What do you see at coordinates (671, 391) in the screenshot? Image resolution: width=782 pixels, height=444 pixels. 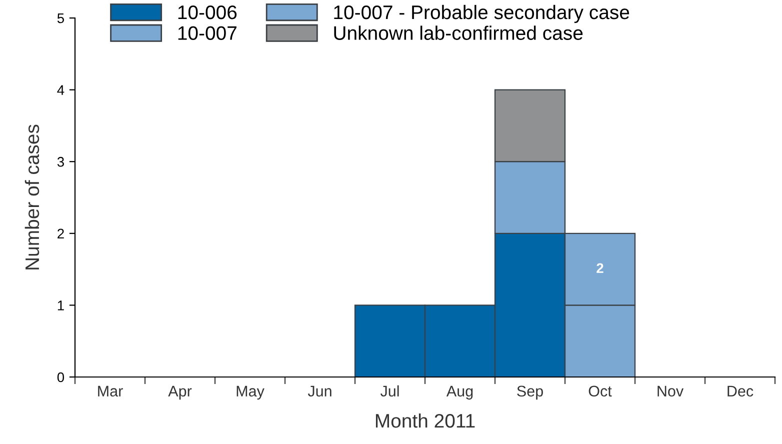 I see `x-tick-label: Nov` at bounding box center [671, 391].